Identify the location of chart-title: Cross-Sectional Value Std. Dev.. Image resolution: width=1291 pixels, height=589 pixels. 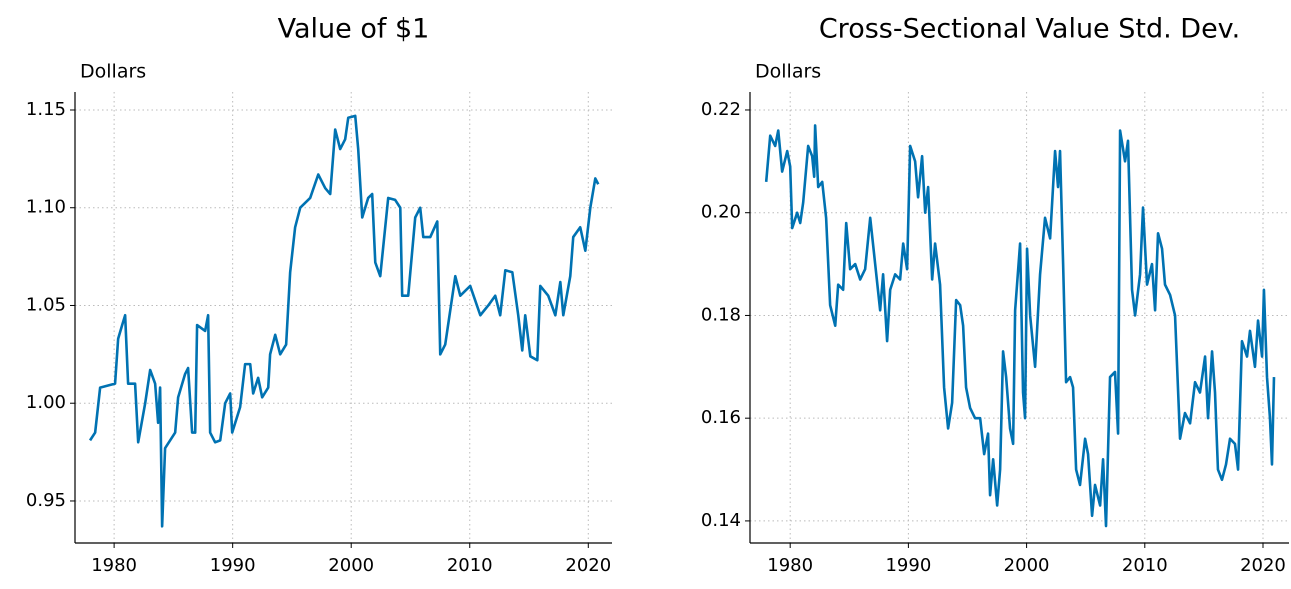
(1029, 29).